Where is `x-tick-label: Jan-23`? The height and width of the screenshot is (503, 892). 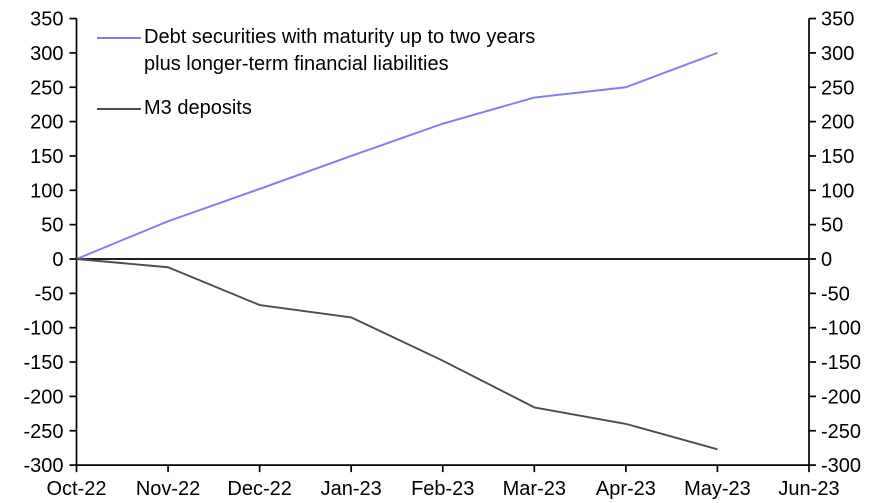
x-tick-label: Jan-23 is located at coordinates (351, 489).